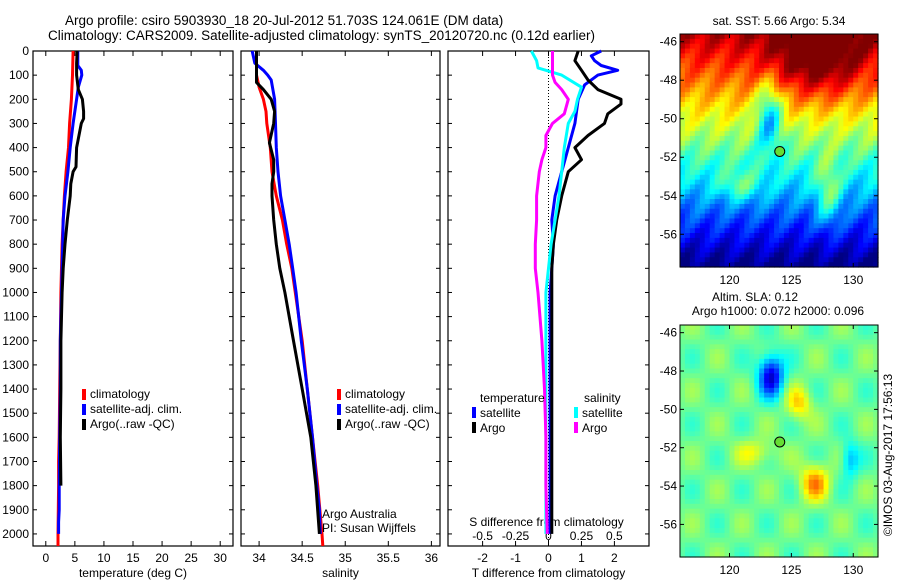 The height and width of the screenshot is (580, 900). I want to click on y-tick-label: 300, so click(19, 123).